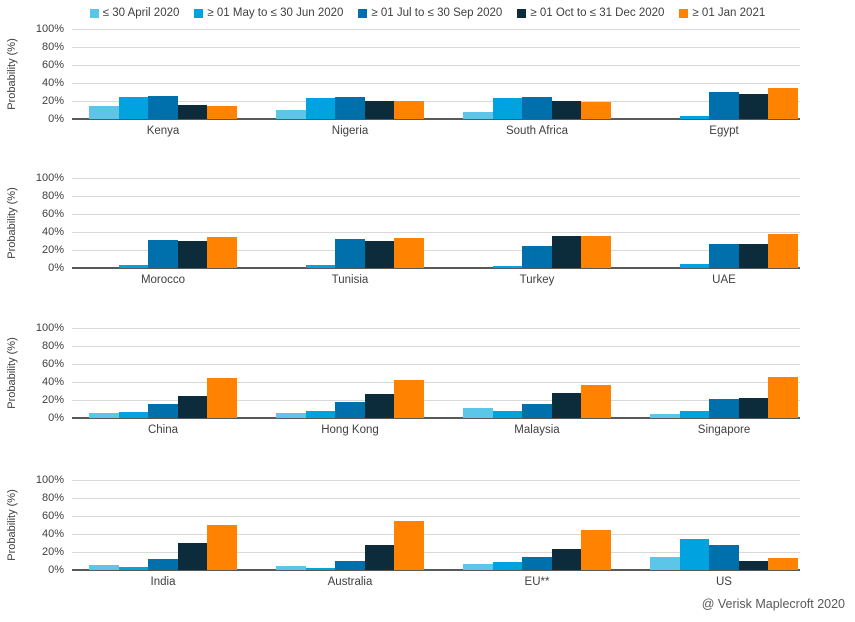 Image resolution: width=855 pixels, height=622 pixels. I want to click on legend-item-4: ≥ 01 Jan 2021, so click(722, 13).